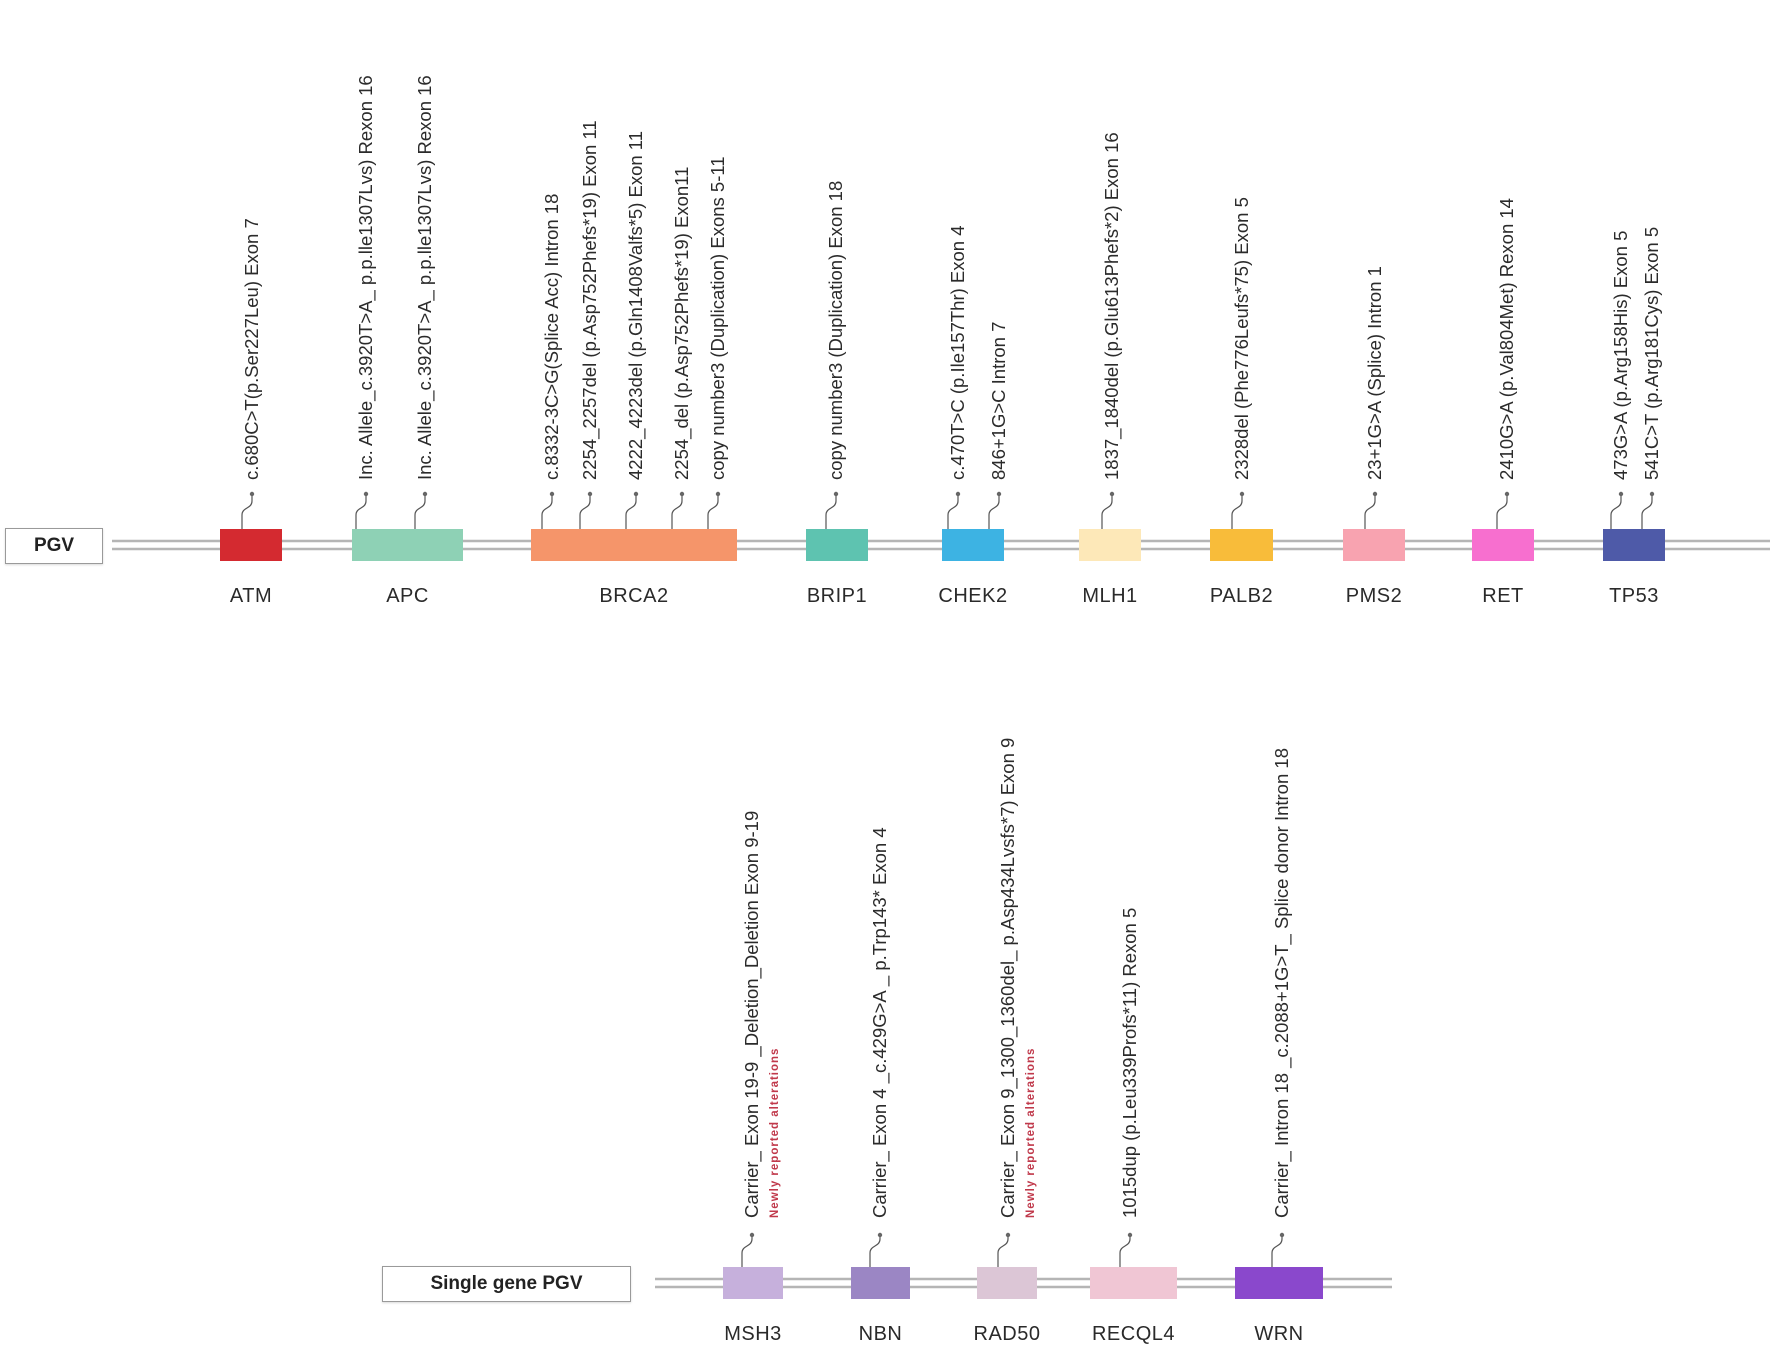  What do you see at coordinates (1007, 1334) in the screenshot?
I see `gene-name: RAD50` at bounding box center [1007, 1334].